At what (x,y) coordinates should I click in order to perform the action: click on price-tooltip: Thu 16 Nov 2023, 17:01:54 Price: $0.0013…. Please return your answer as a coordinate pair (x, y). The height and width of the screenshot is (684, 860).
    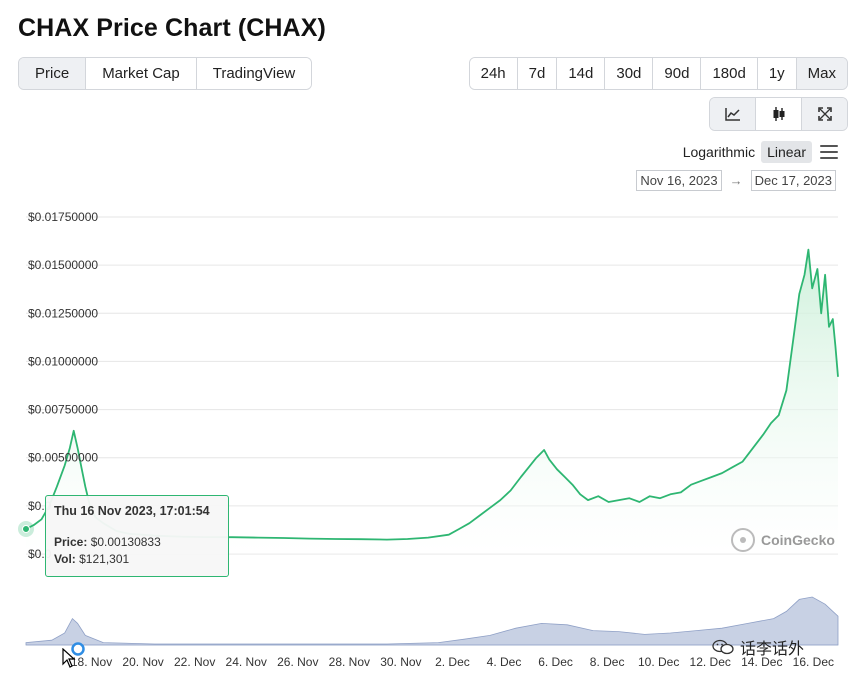
    Looking at the image, I should click on (137, 536).